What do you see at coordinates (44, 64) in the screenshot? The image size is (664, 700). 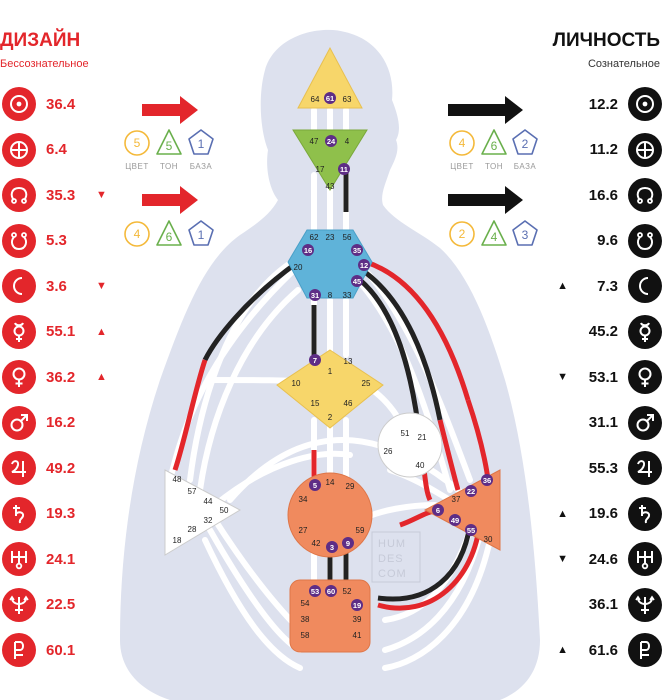 I see `design-subtitle: Бессознательное` at bounding box center [44, 64].